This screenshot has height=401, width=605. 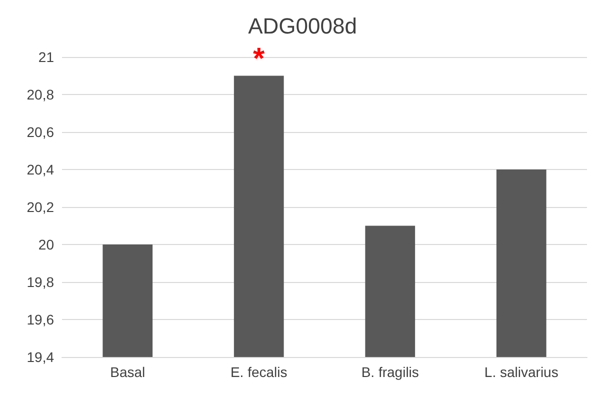 What do you see at coordinates (40, 94) in the screenshot?
I see `y-tick-label: 20,8` at bounding box center [40, 94].